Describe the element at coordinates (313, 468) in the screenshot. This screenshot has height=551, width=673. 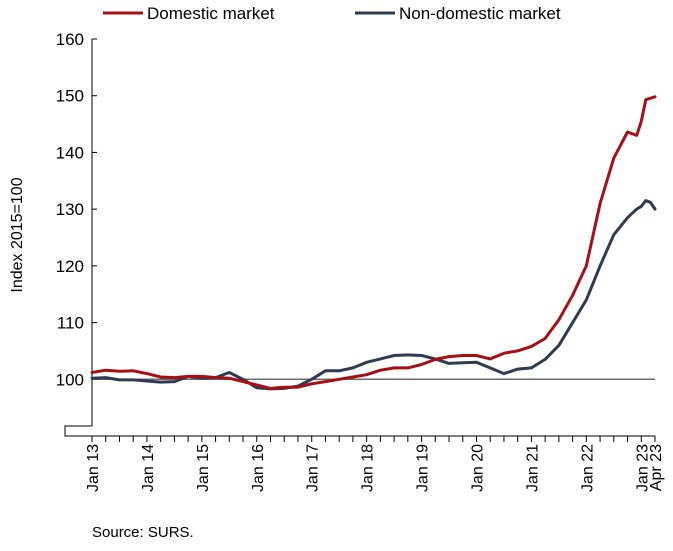
I see `x-tick-label: Jan 17` at that location.